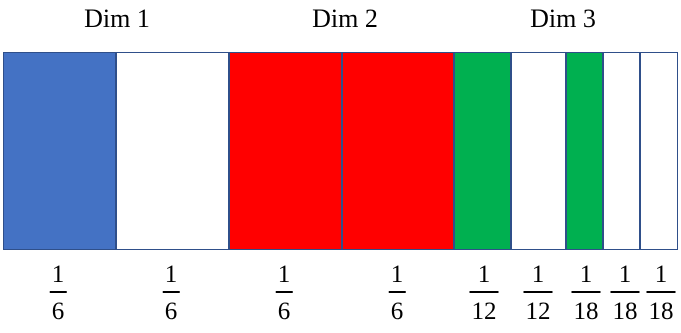 This screenshot has height=333, width=681. I want to click on fraction-dim3-green-a: 1 12, so click(484, 293).